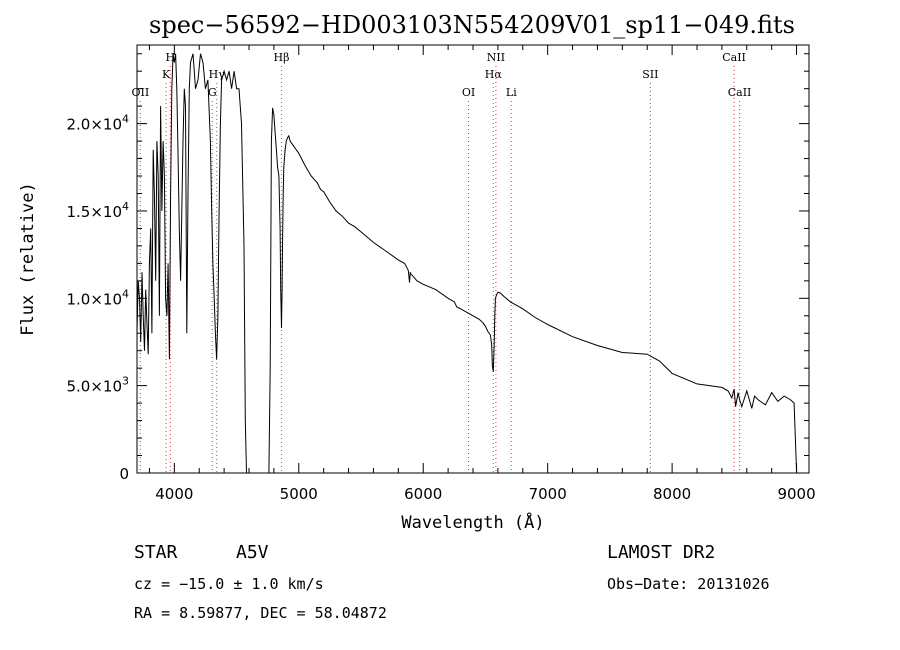 Image resolution: width=900 pixels, height=650 pixels. What do you see at coordinates (472, 522) in the screenshot?
I see `x-axis-label: Wavelength (Å)` at bounding box center [472, 522].